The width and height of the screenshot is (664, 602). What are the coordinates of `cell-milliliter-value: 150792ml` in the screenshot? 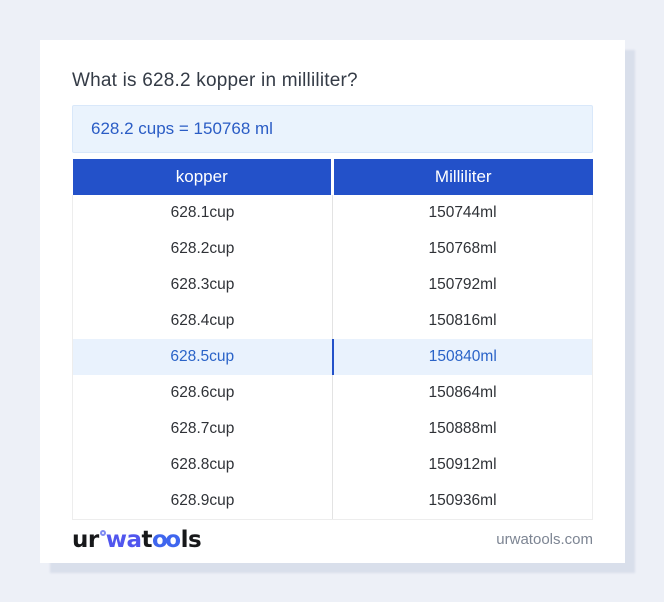 It's located at (462, 285).